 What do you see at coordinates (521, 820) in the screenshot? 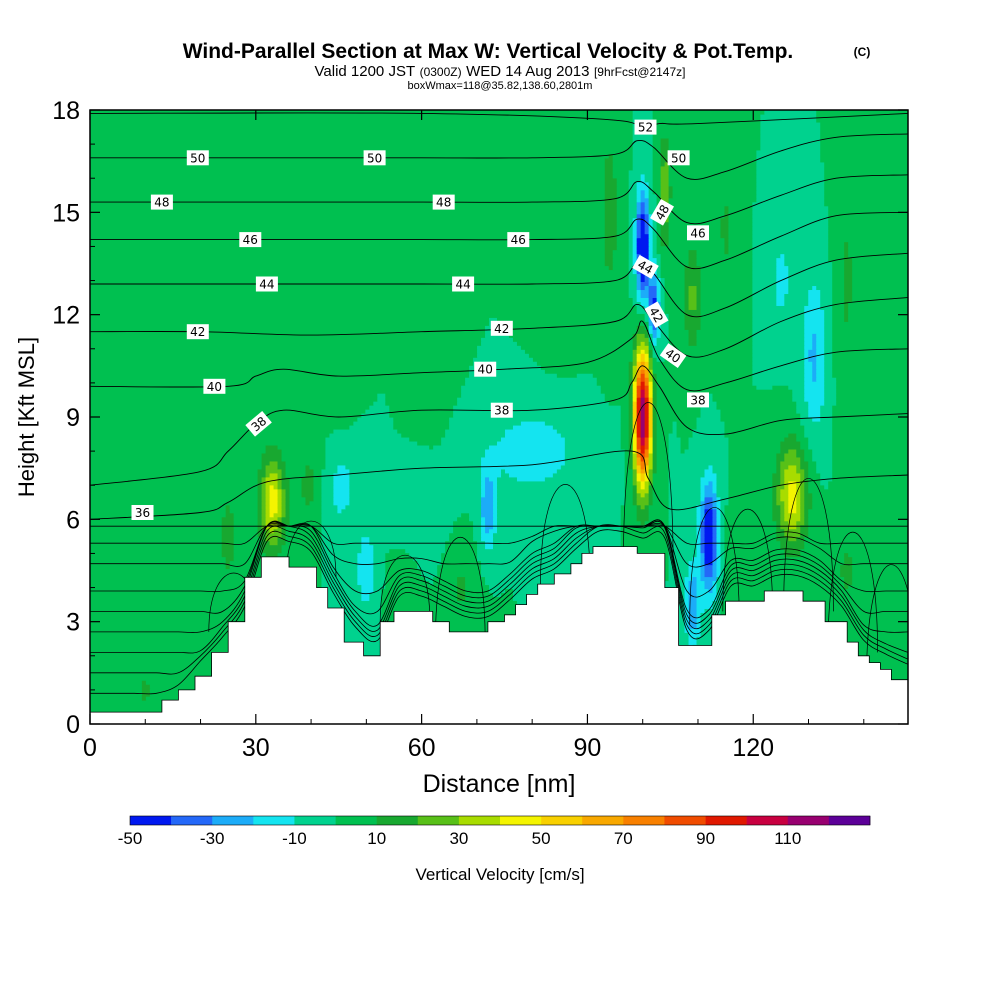
I see `colorbar-swatch` at bounding box center [521, 820].